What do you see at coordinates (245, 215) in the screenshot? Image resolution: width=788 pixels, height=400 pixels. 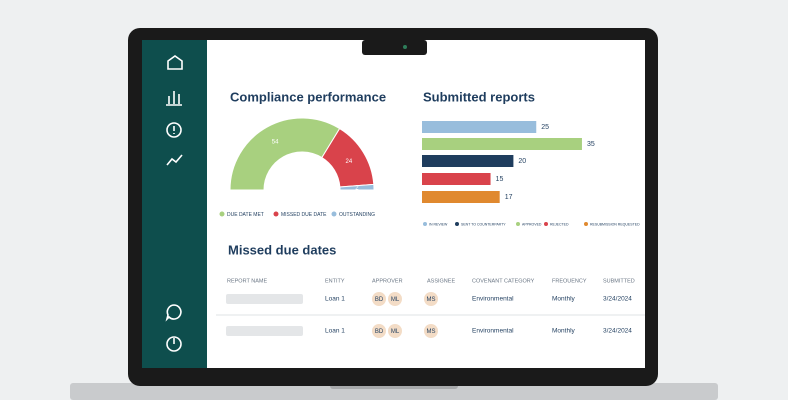 I see `legend-label: DUE DATE MET` at bounding box center [245, 215].